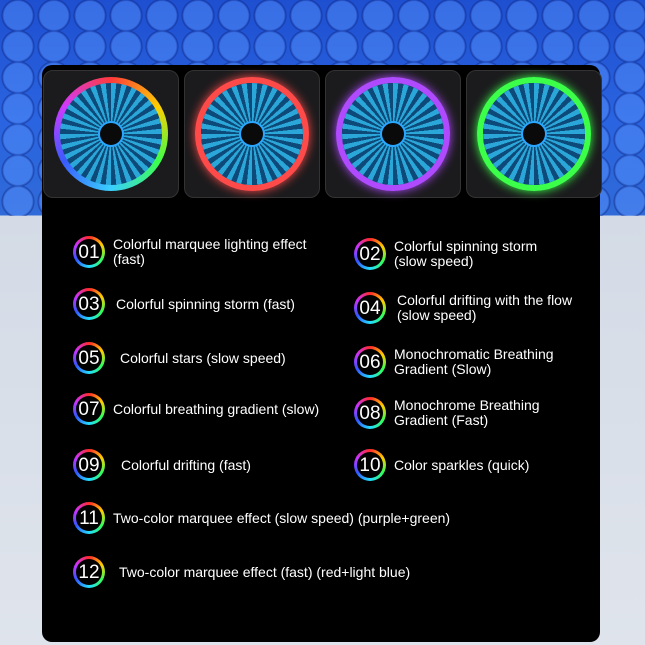  I want to click on mode-item: 05 Colorful stars (slow speed), so click(179, 358).